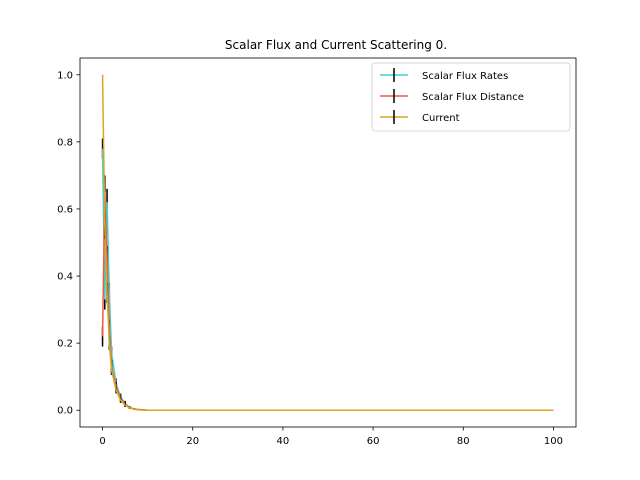 This screenshot has height=480, width=640. Describe the element at coordinates (65, 411) in the screenshot. I see `y-tick-label: 0.0` at that location.